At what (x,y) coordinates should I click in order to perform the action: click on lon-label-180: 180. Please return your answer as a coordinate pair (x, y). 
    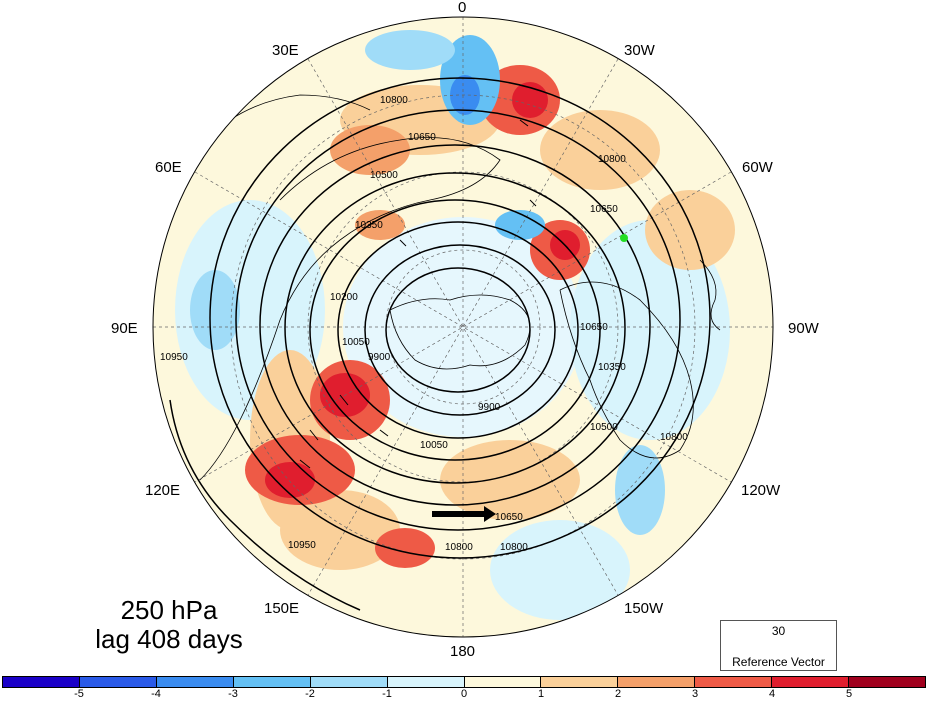
    Looking at the image, I should click on (463, 651).